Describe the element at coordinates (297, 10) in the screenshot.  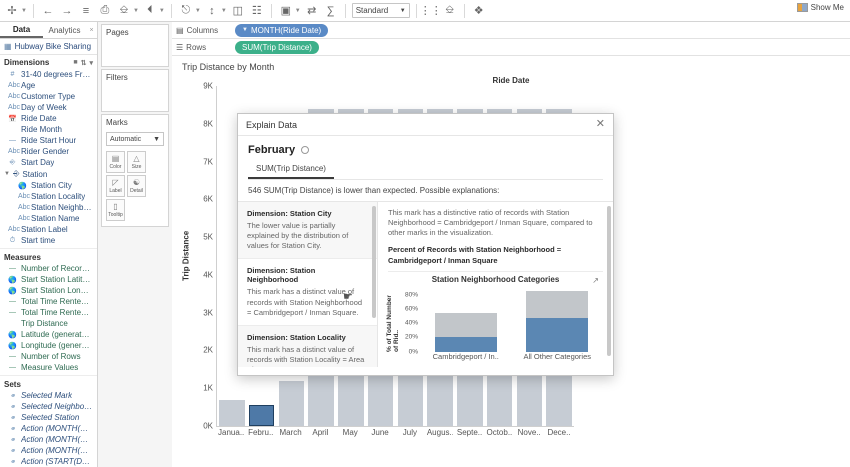
I see `dashboard-chevron-icon: ▼` at that location.